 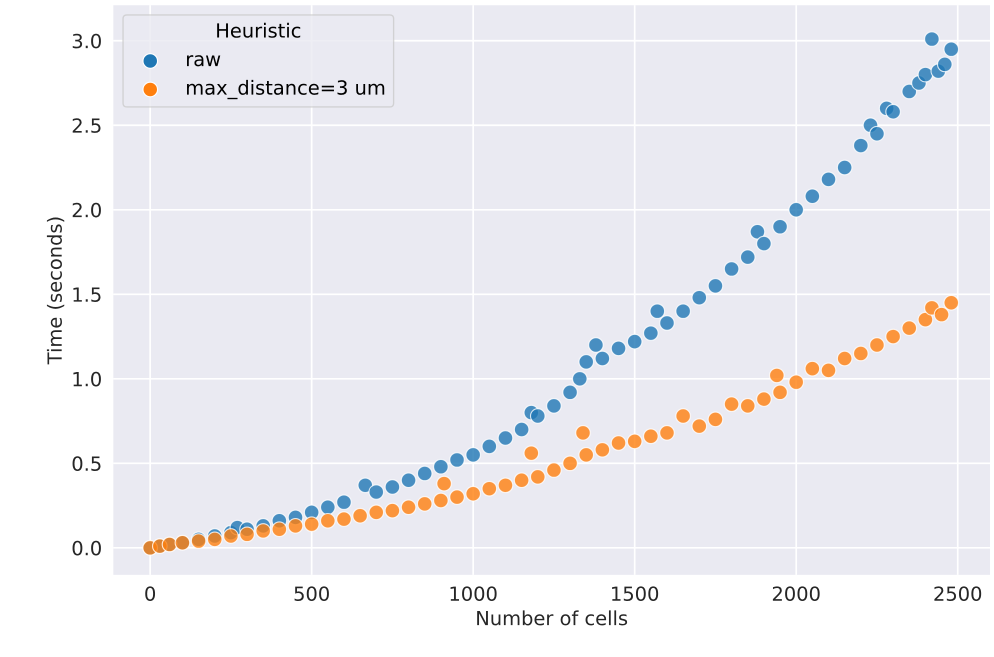 I want to click on x-tick-label: 2000, so click(x=796, y=594).